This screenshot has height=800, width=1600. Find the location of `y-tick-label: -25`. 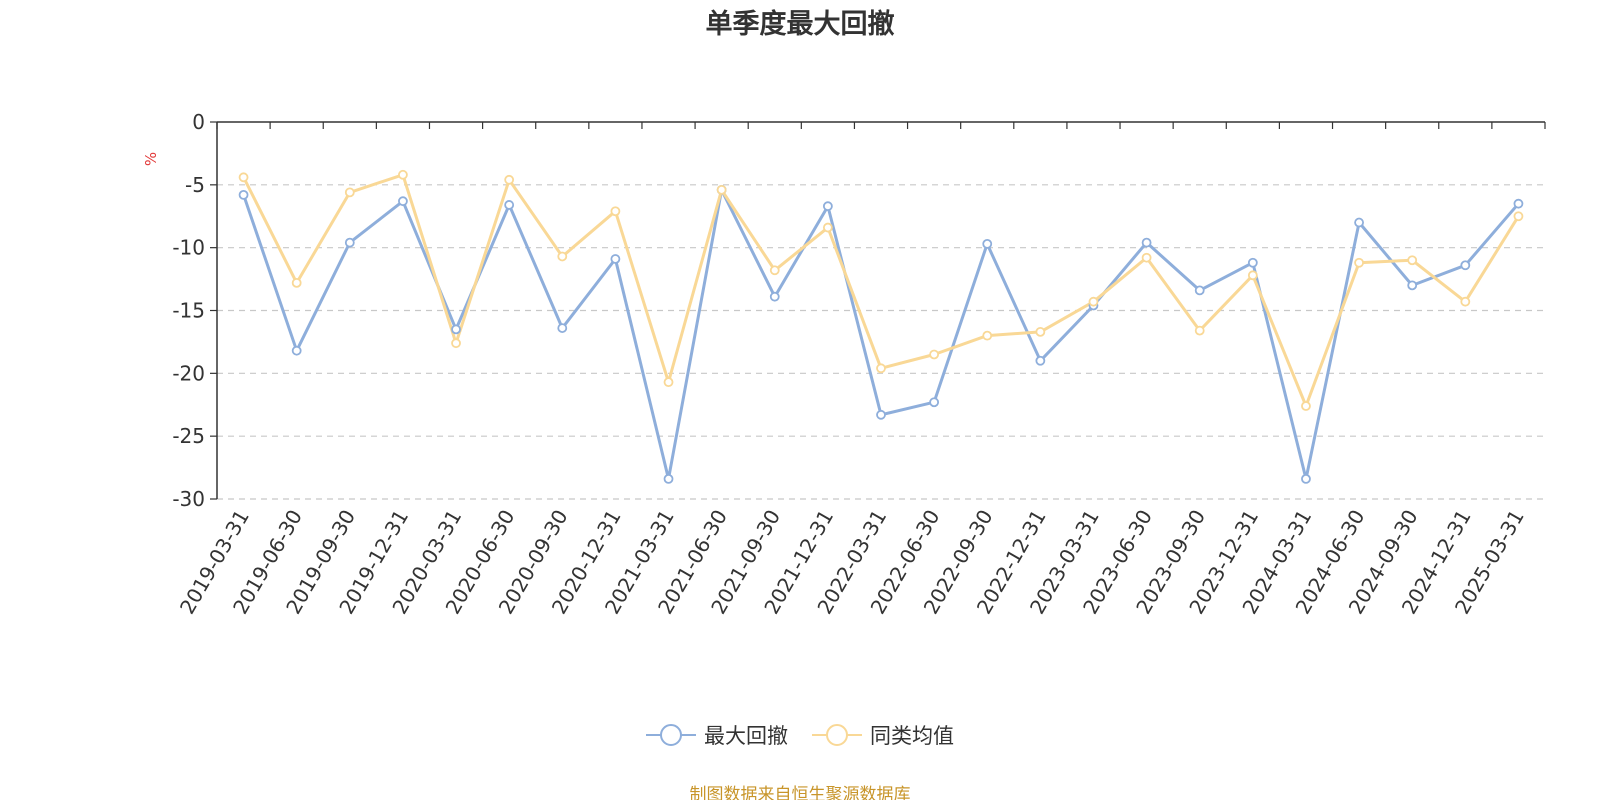

y-tick-label: -25 is located at coordinates (188, 436).